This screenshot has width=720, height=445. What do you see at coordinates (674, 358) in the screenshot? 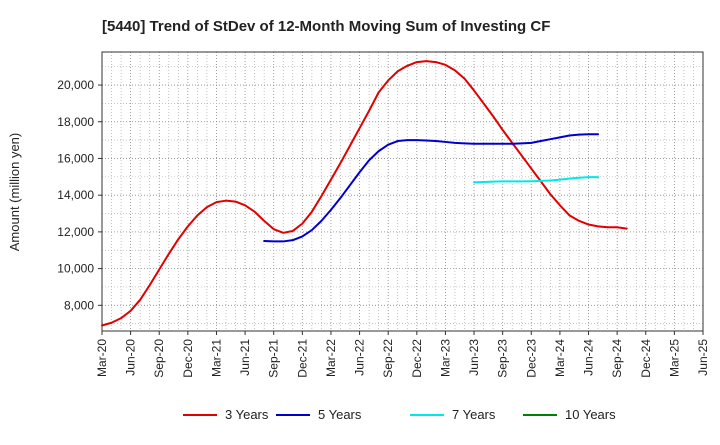
I see `x-tick-label: Mar-25` at bounding box center [674, 358].